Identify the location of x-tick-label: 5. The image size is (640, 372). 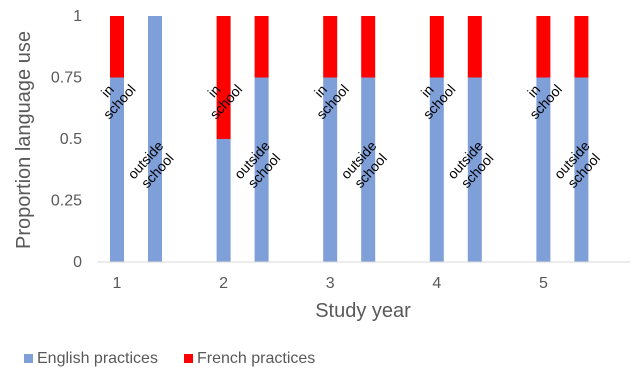
(543, 283).